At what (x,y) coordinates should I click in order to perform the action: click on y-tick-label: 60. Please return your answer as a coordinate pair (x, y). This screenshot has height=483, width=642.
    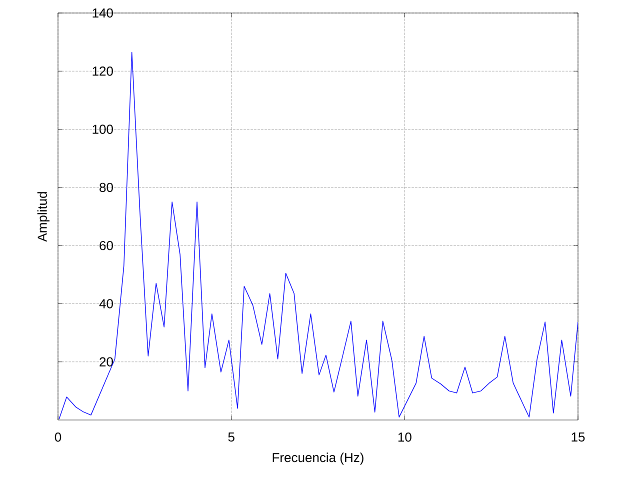
    Looking at the image, I should click on (106, 245).